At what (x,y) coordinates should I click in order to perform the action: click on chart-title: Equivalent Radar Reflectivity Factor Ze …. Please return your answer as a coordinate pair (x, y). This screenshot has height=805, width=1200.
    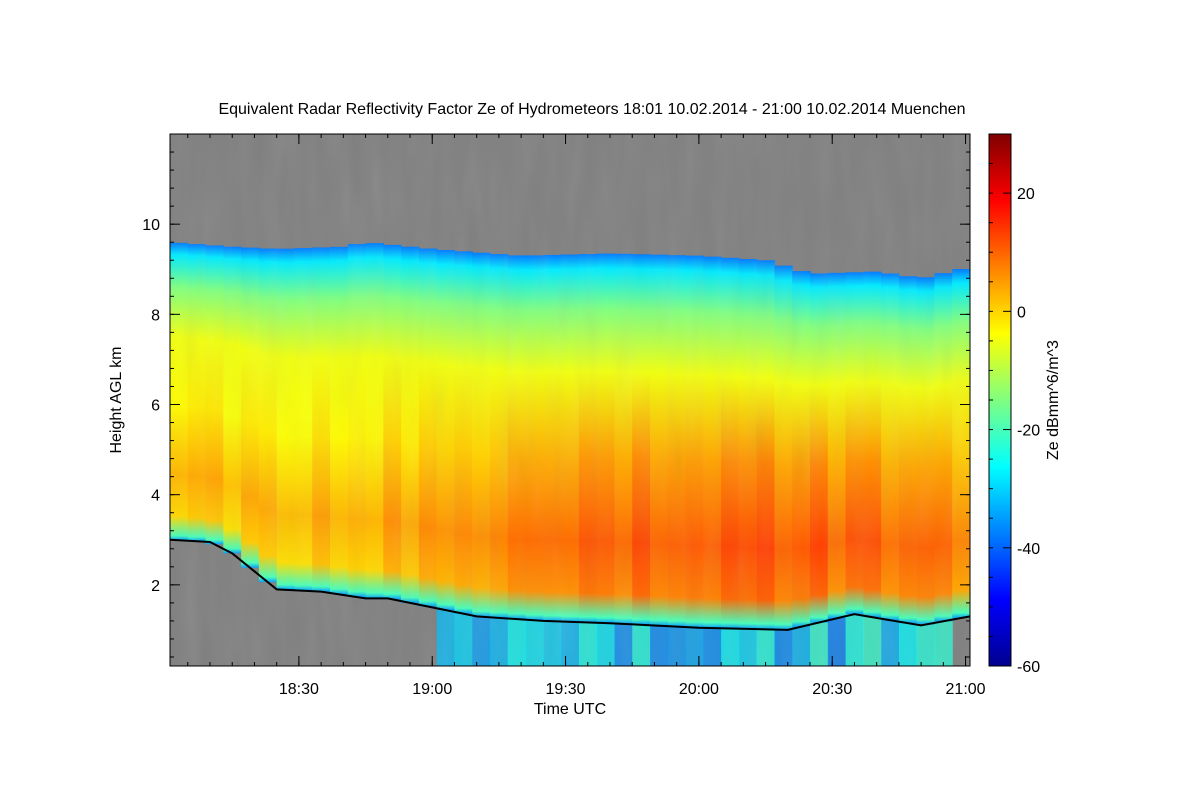
    Looking at the image, I should click on (591, 109).